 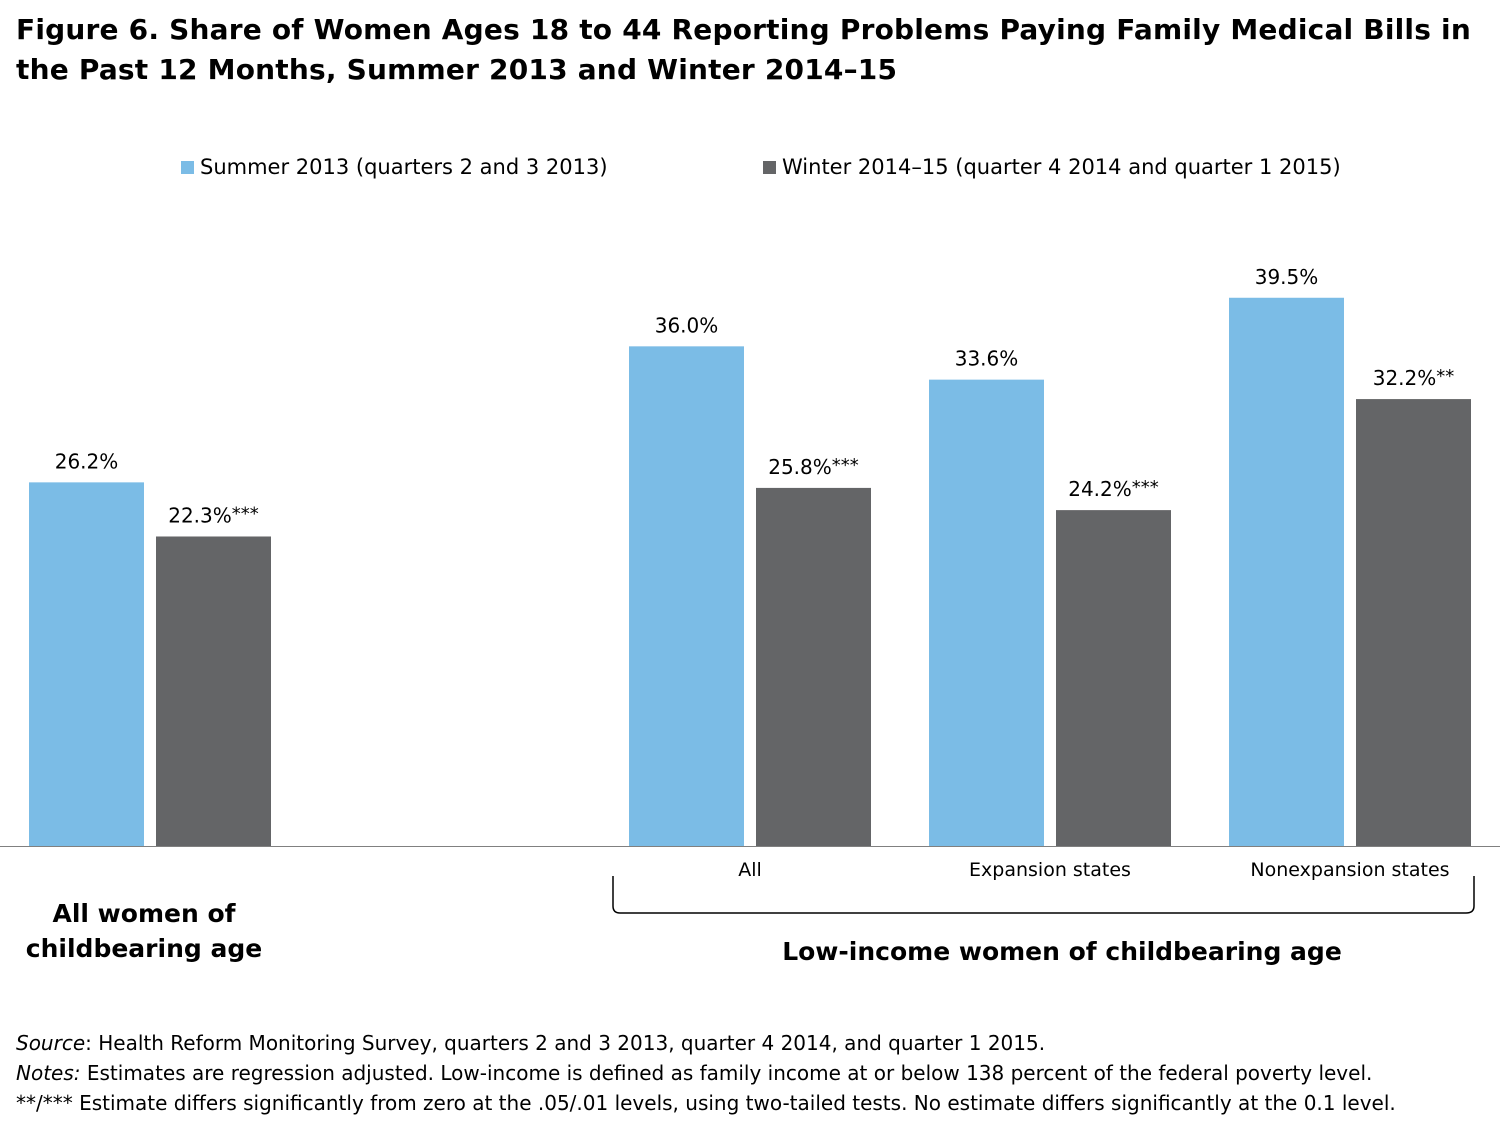 I want to click on data-label-summer-3: 39.5%, so click(x=1287, y=277).